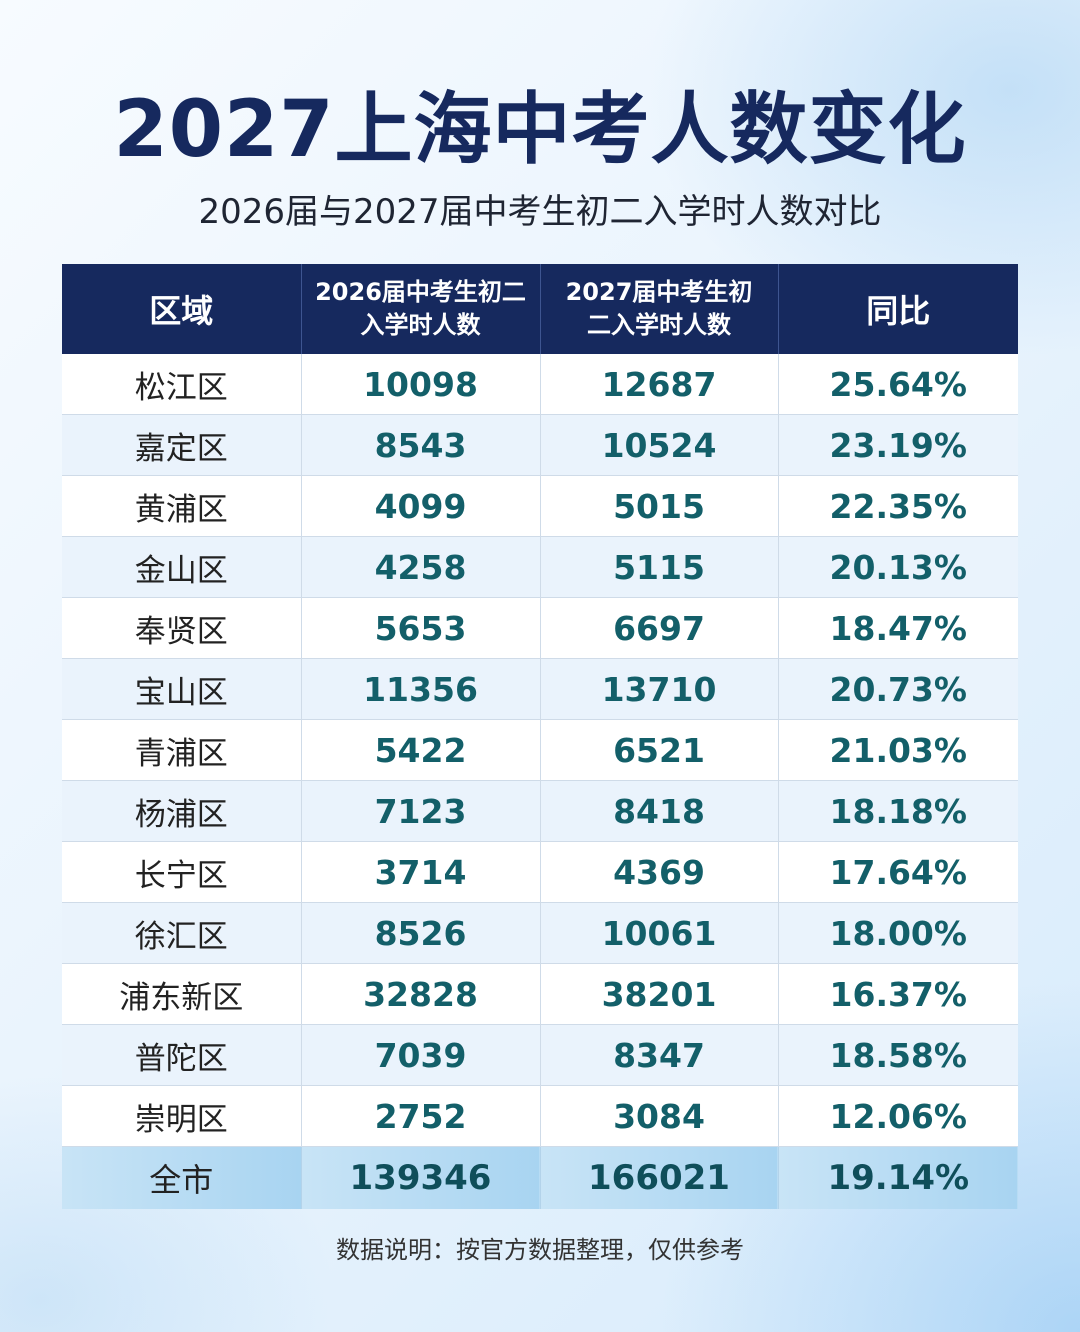  What do you see at coordinates (420, 292) in the screenshot?
I see `header-2026-line1: 2026届中考生初二` at bounding box center [420, 292].